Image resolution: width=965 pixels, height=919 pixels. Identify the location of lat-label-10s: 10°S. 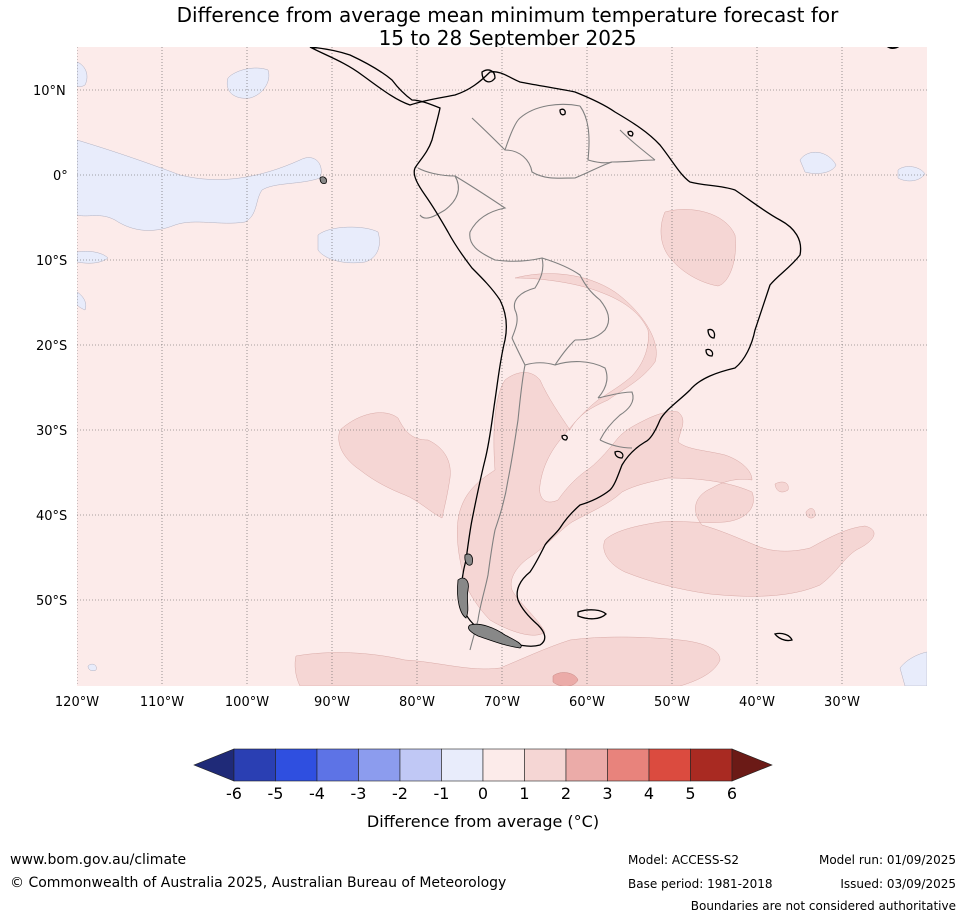
(51, 261).